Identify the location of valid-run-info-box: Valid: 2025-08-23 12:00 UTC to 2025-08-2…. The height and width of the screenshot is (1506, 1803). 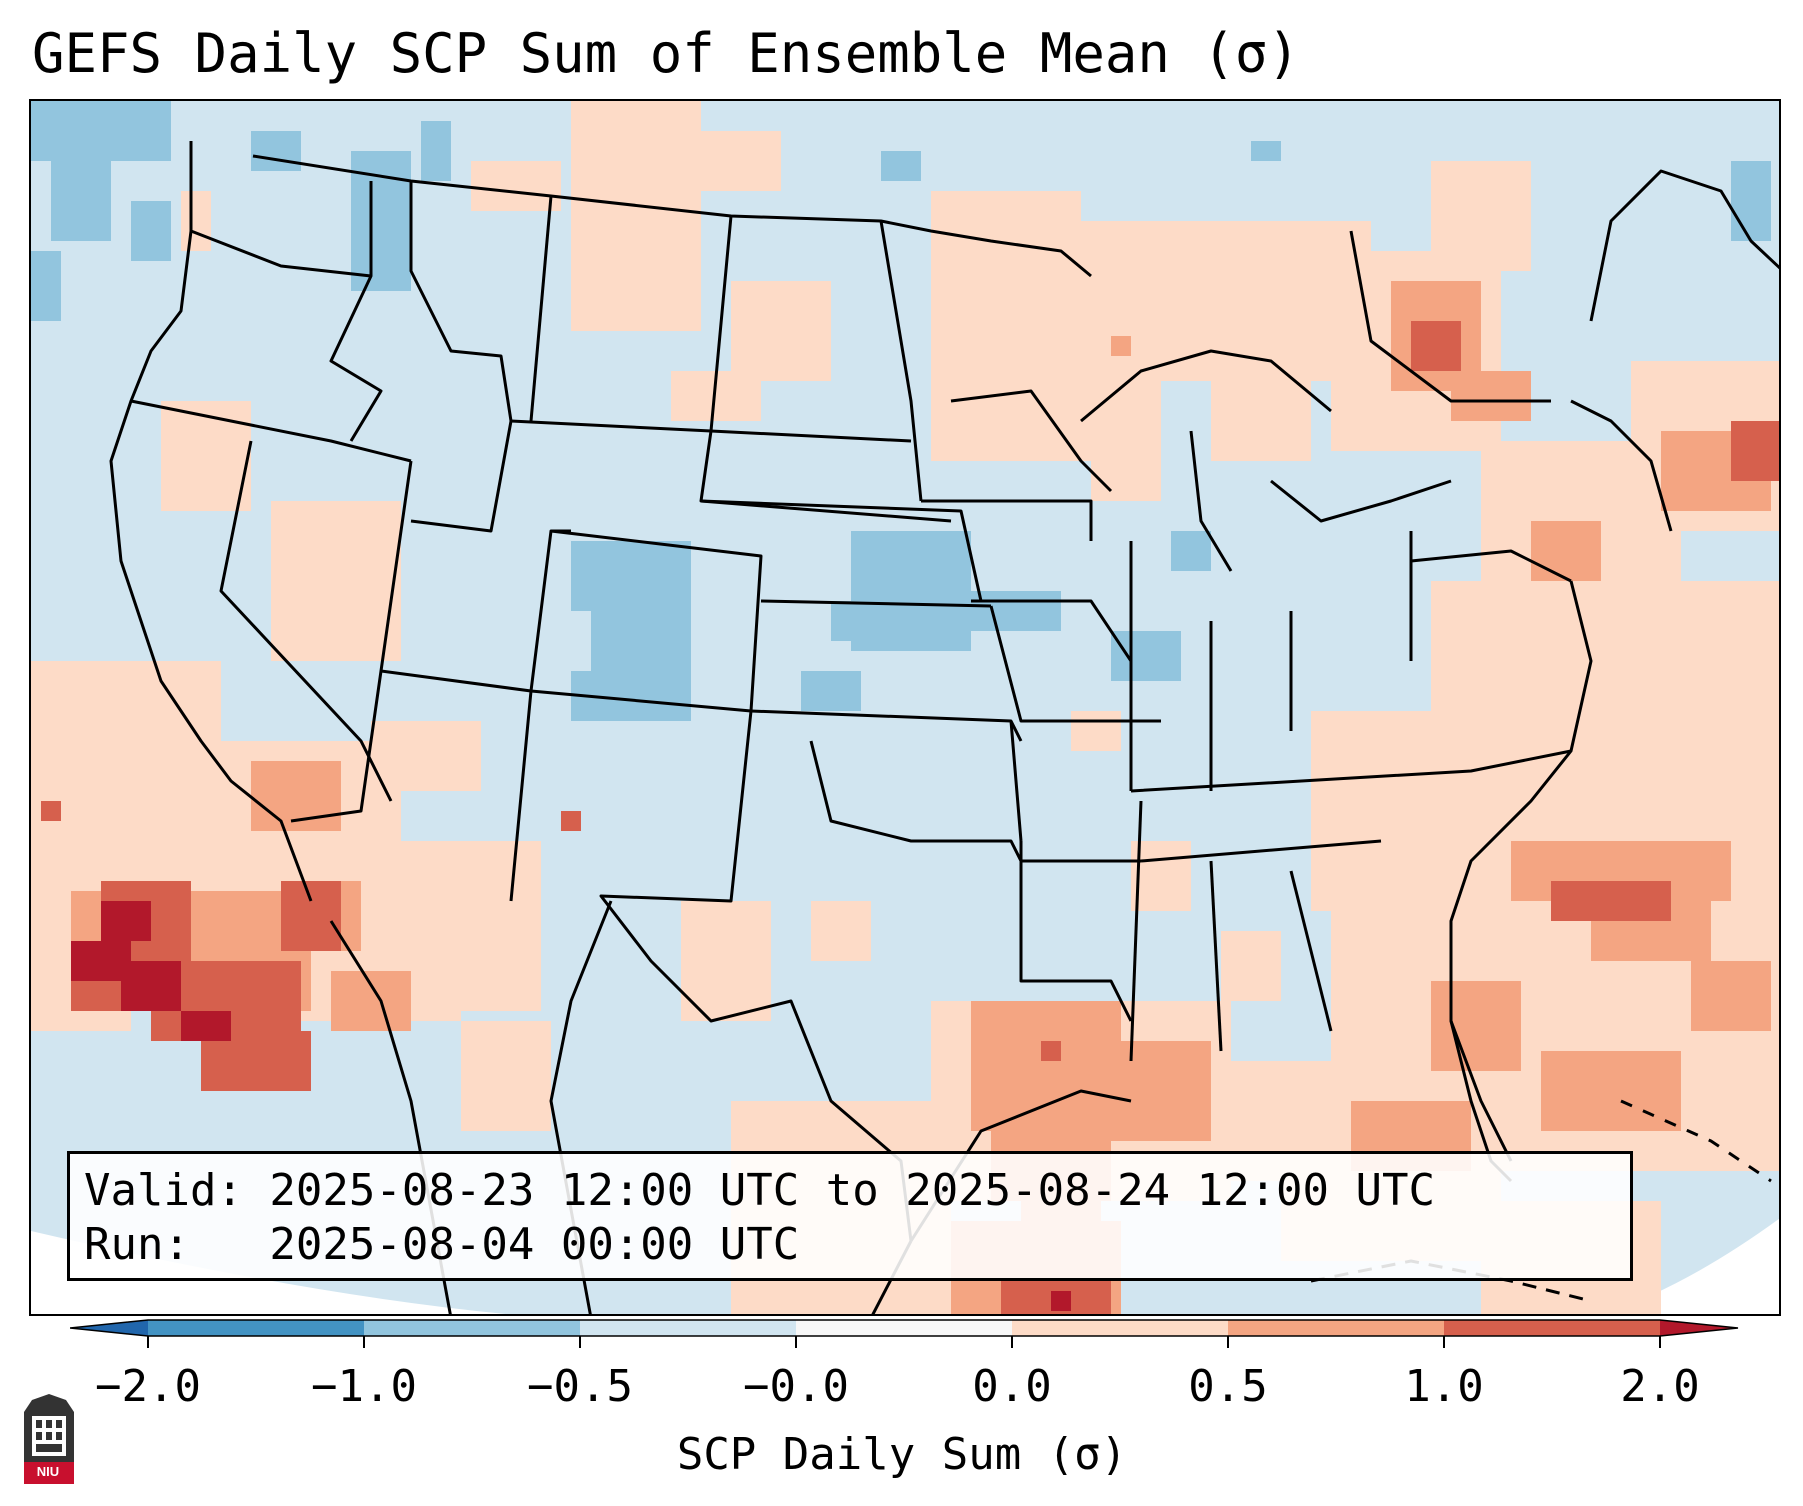
(850, 1216).